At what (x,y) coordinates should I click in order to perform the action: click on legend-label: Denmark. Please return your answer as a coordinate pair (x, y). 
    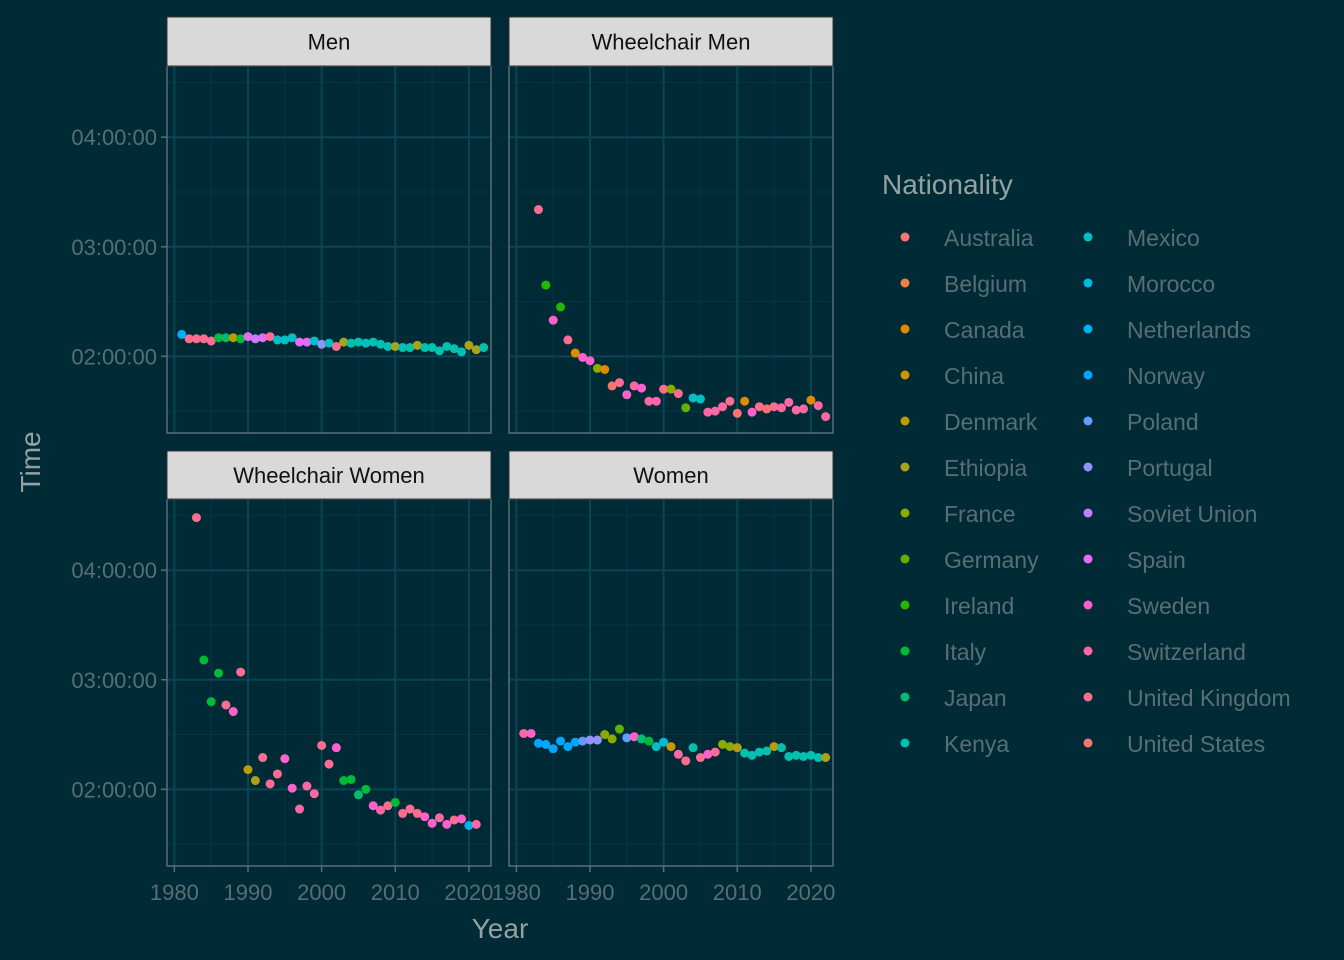
    Looking at the image, I should click on (991, 422).